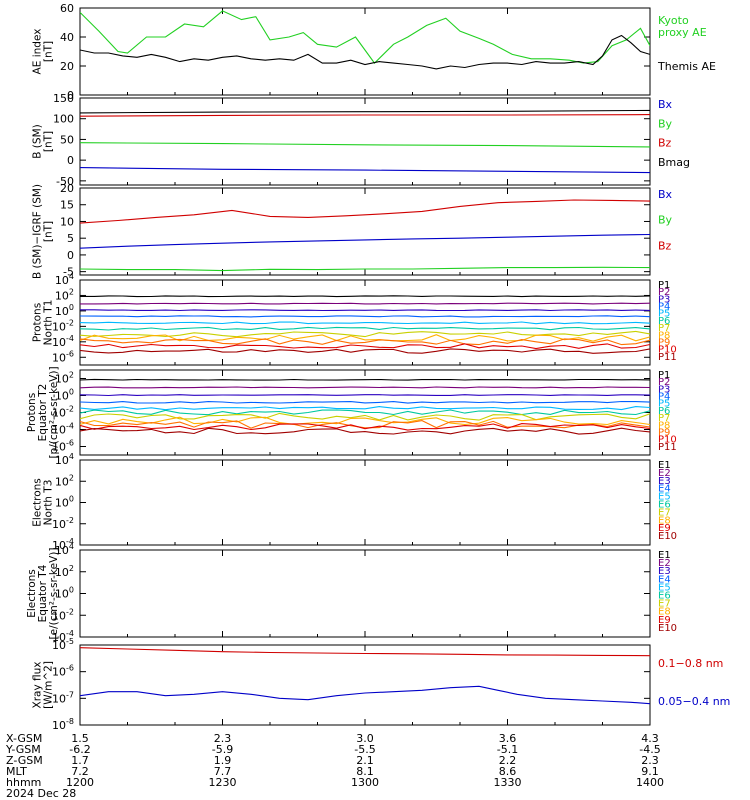  What do you see at coordinates (365, 424) in the screenshot?
I see `series-p9` at bounding box center [365, 424].